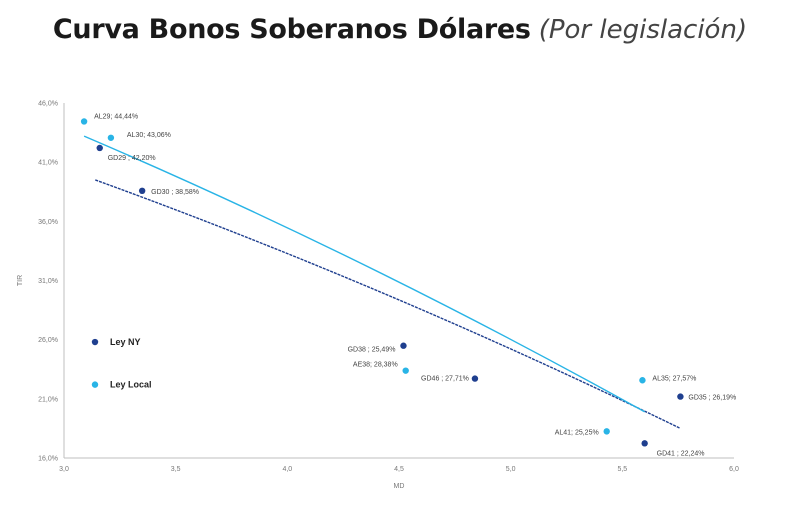 The width and height of the screenshot is (800, 505). Describe the element at coordinates (712, 398) in the screenshot. I see `data-label: GD35 ; 26,19%` at that location.